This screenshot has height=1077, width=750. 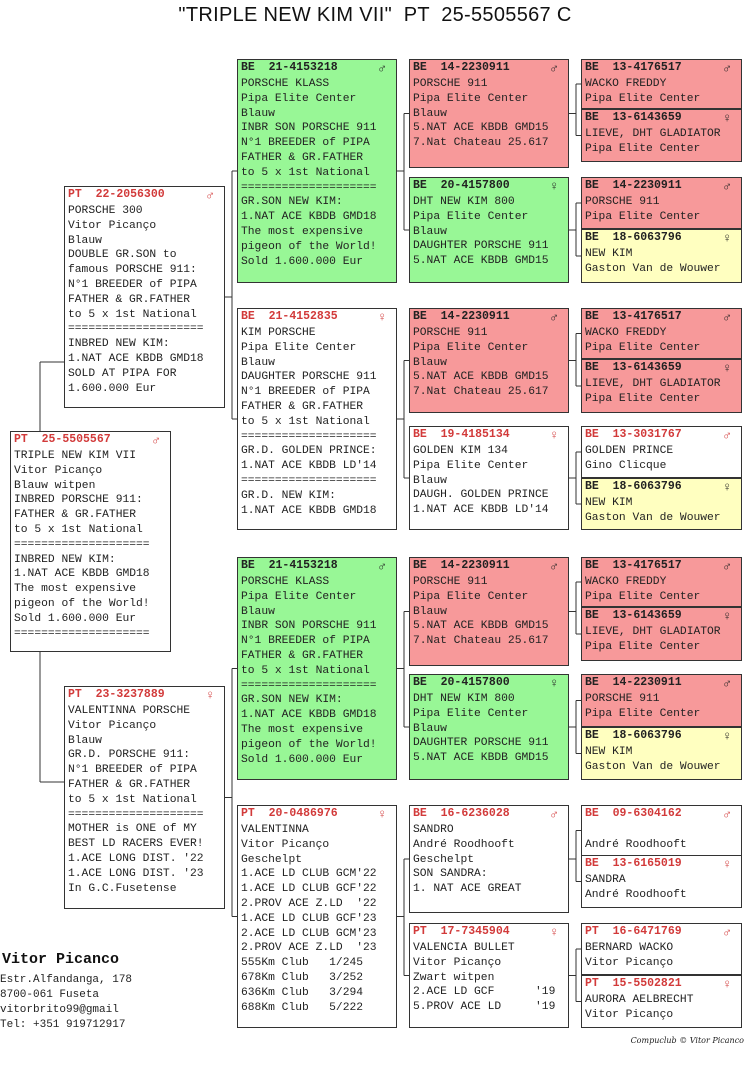 I want to click on pigeon-info-line: 1.ACE LD CLUB GCM'22, so click(x=309, y=874).